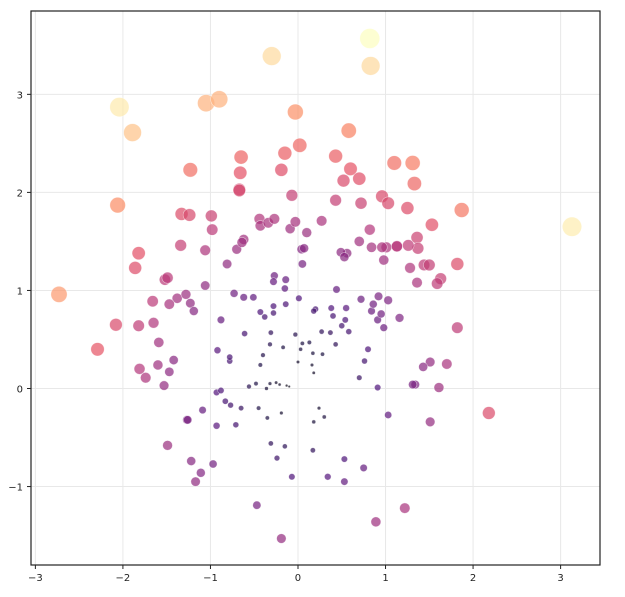  Describe the element at coordinates (560, 578) in the screenshot. I see `x-tick-label: 3` at that location.